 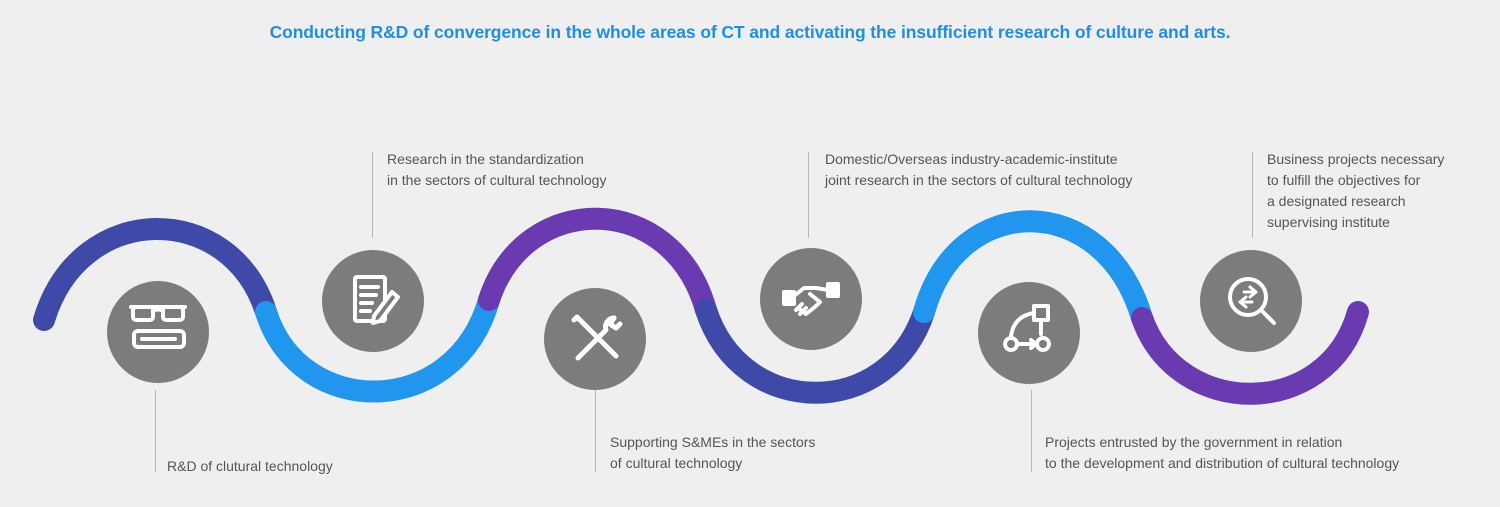 What do you see at coordinates (1328, 222) in the screenshot?
I see `caption-6-line-4: supervising institute` at bounding box center [1328, 222].